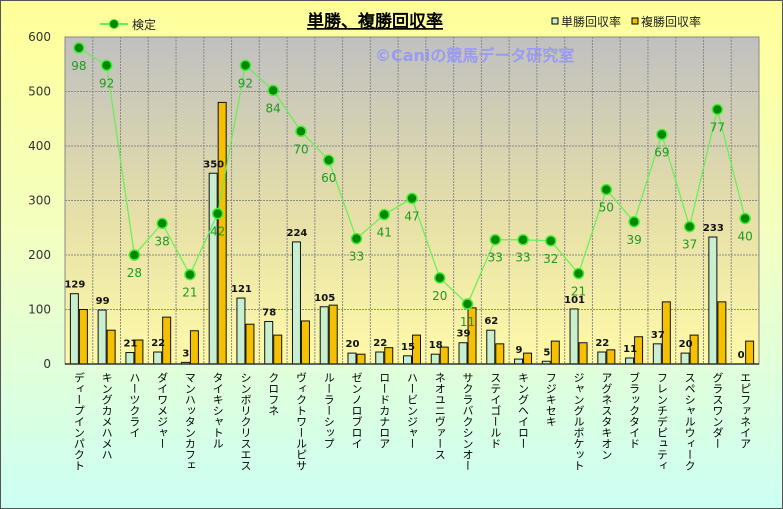 The width and height of the screenshot is (783, 509). Describe the element at coordinates (741, 355) in the screenshot. I see `bar-value-label: 0` at that location.